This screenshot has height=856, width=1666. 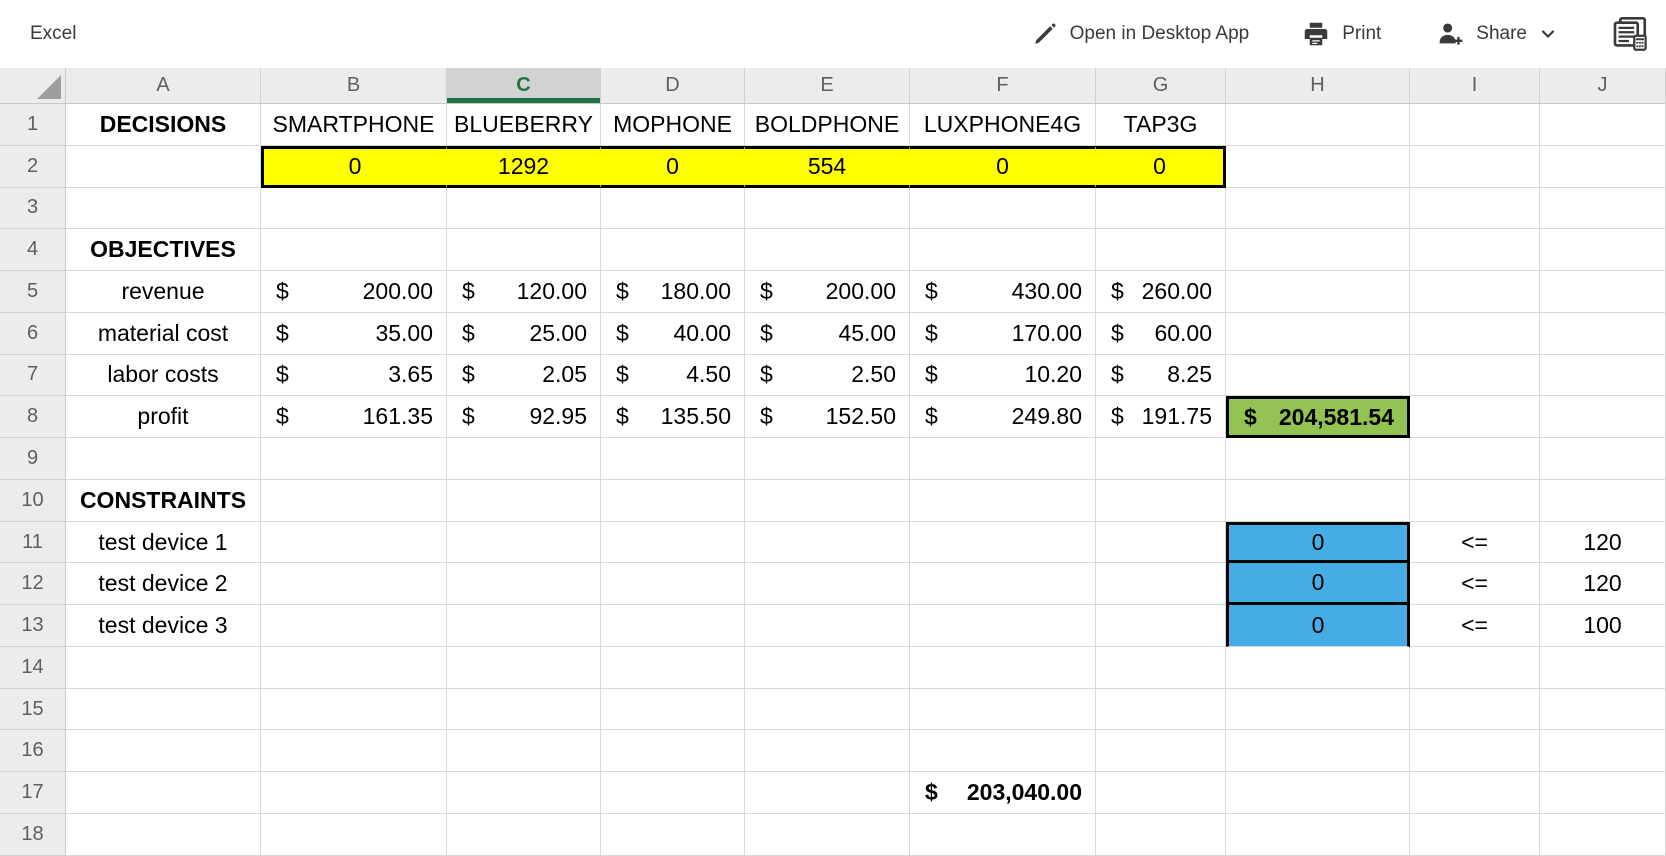 I want to click on row-header-16: 16, so click(x=33, y=751).